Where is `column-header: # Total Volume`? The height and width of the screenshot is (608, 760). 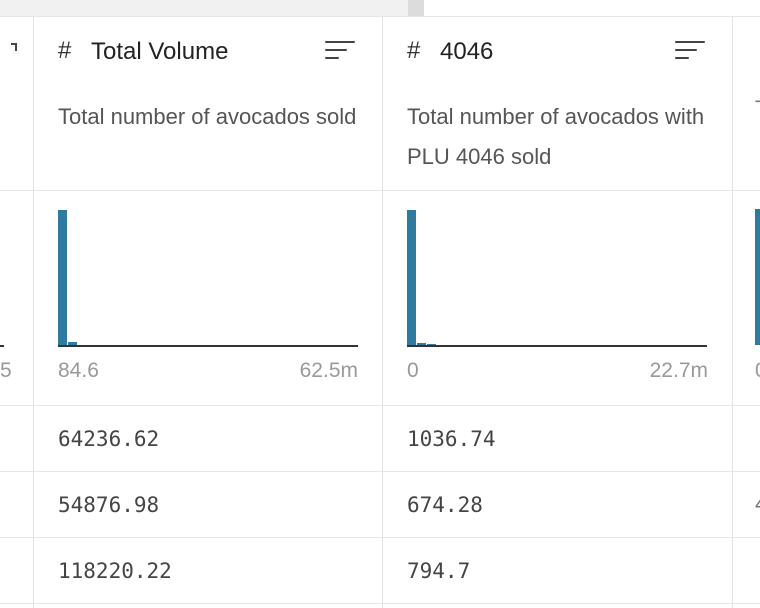
column-header: # Total Volume is located at coordinates (208, 52).